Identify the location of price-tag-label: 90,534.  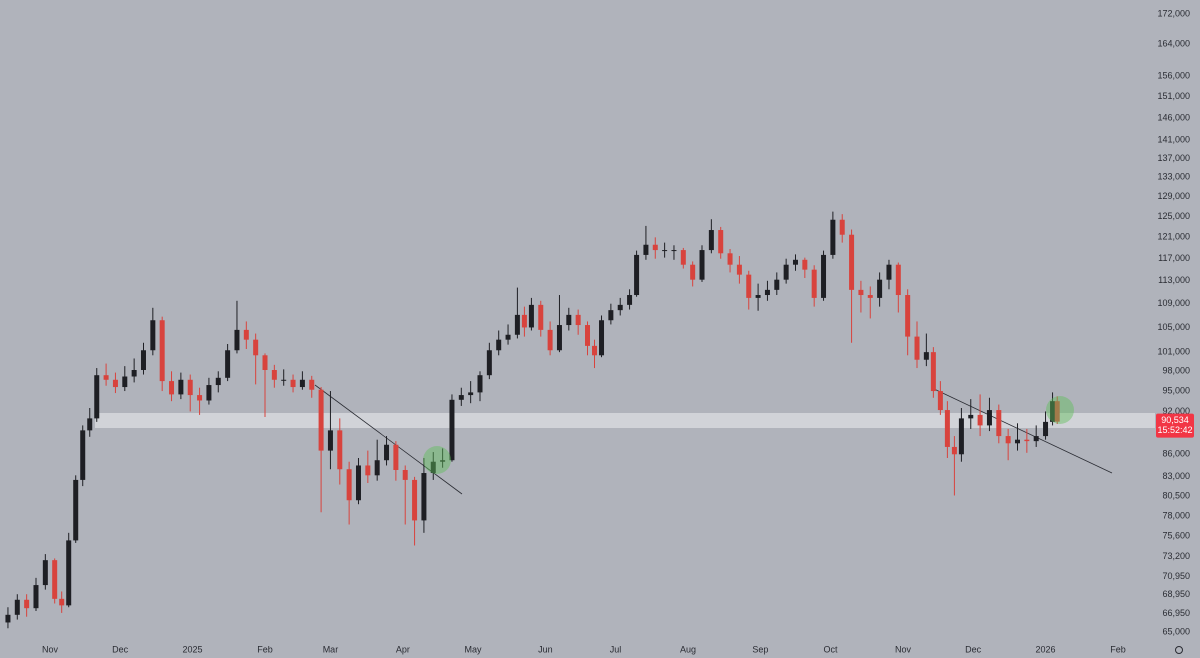
(1175, 420).